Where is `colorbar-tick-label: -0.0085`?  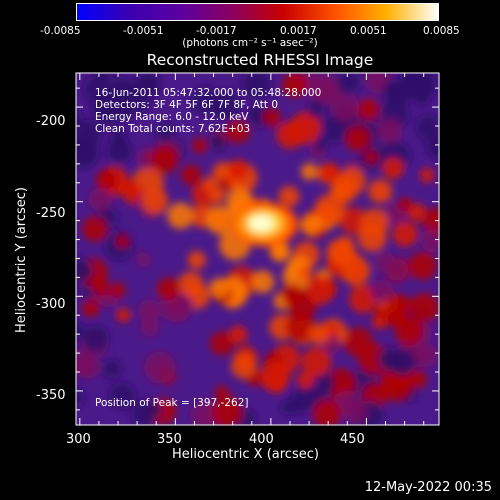 colorbar-tick-label: -0.0085 is located at coordinates (60, 31).